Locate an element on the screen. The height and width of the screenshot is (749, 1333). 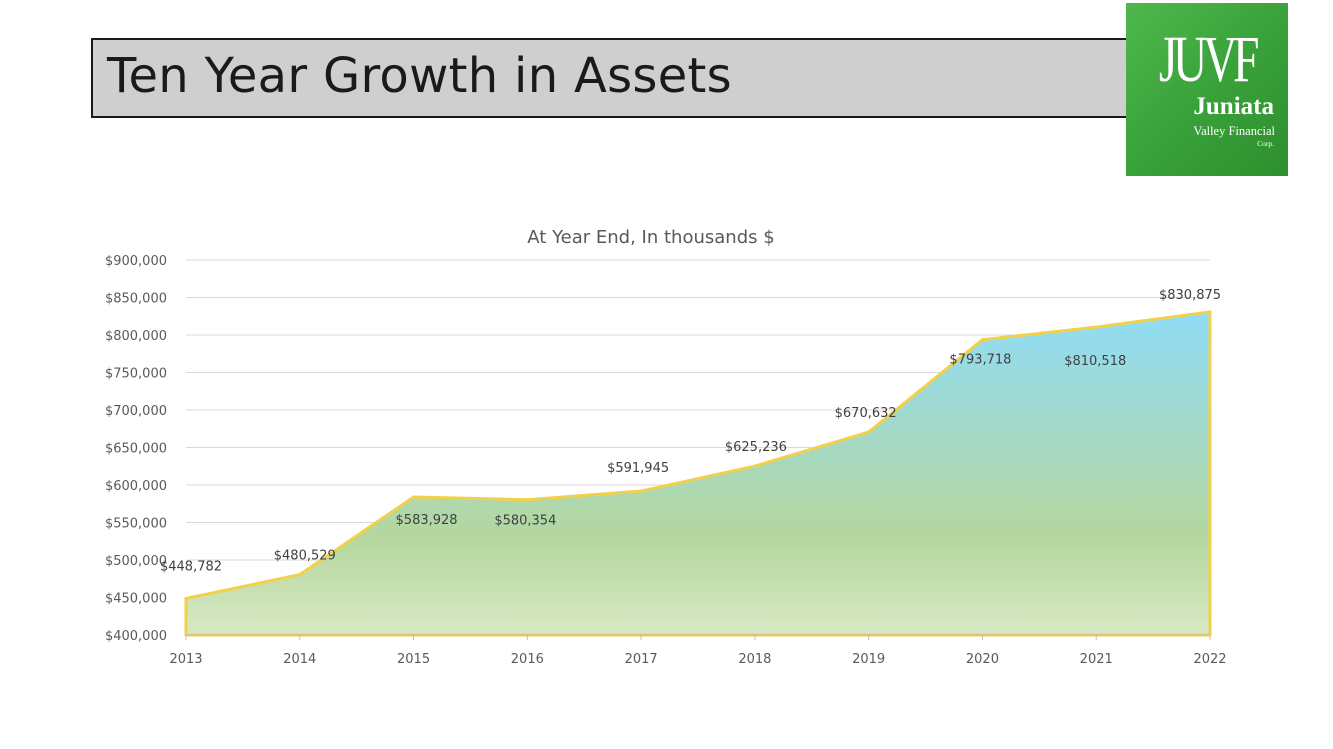
y-tick-label: $450,000 is located at coordinates (136, 599).